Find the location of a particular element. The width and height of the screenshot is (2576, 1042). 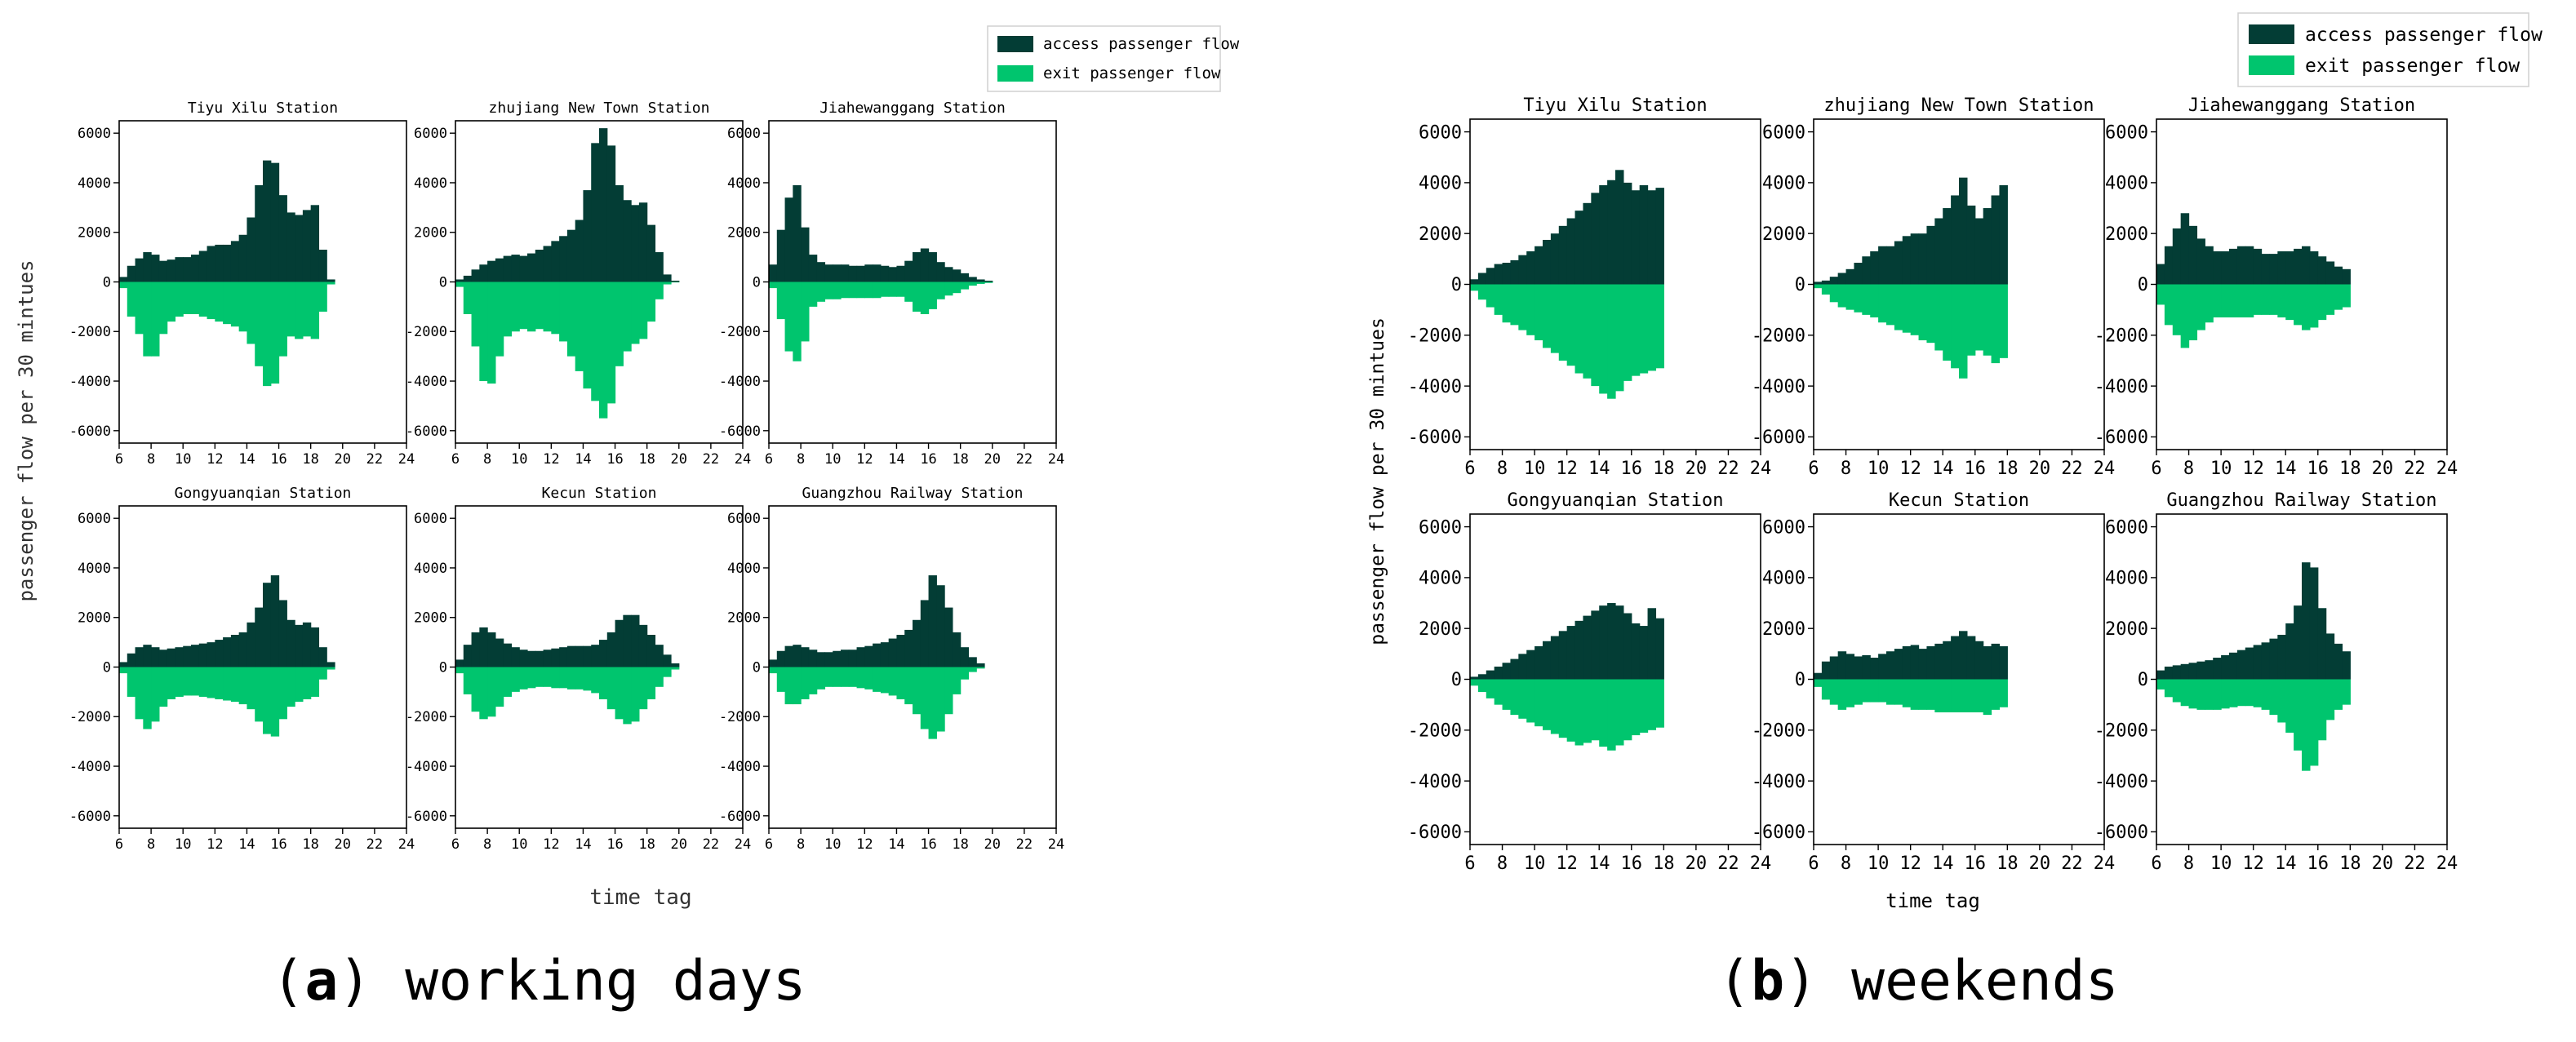

xtick-label: 12 is located at coordinates (864, 844).